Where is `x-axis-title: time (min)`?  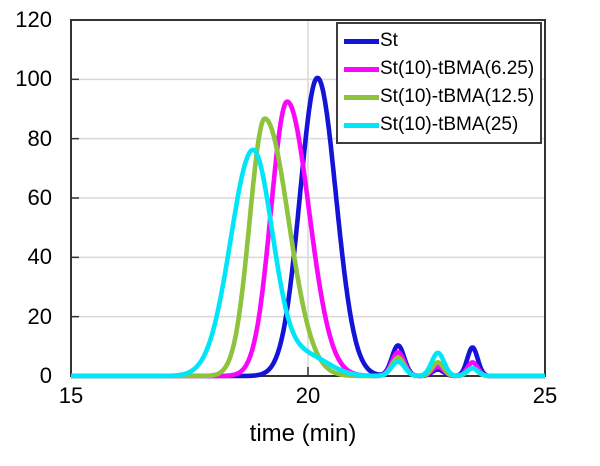
x-axis-title: time (min) is located at coordinates (303, 433).